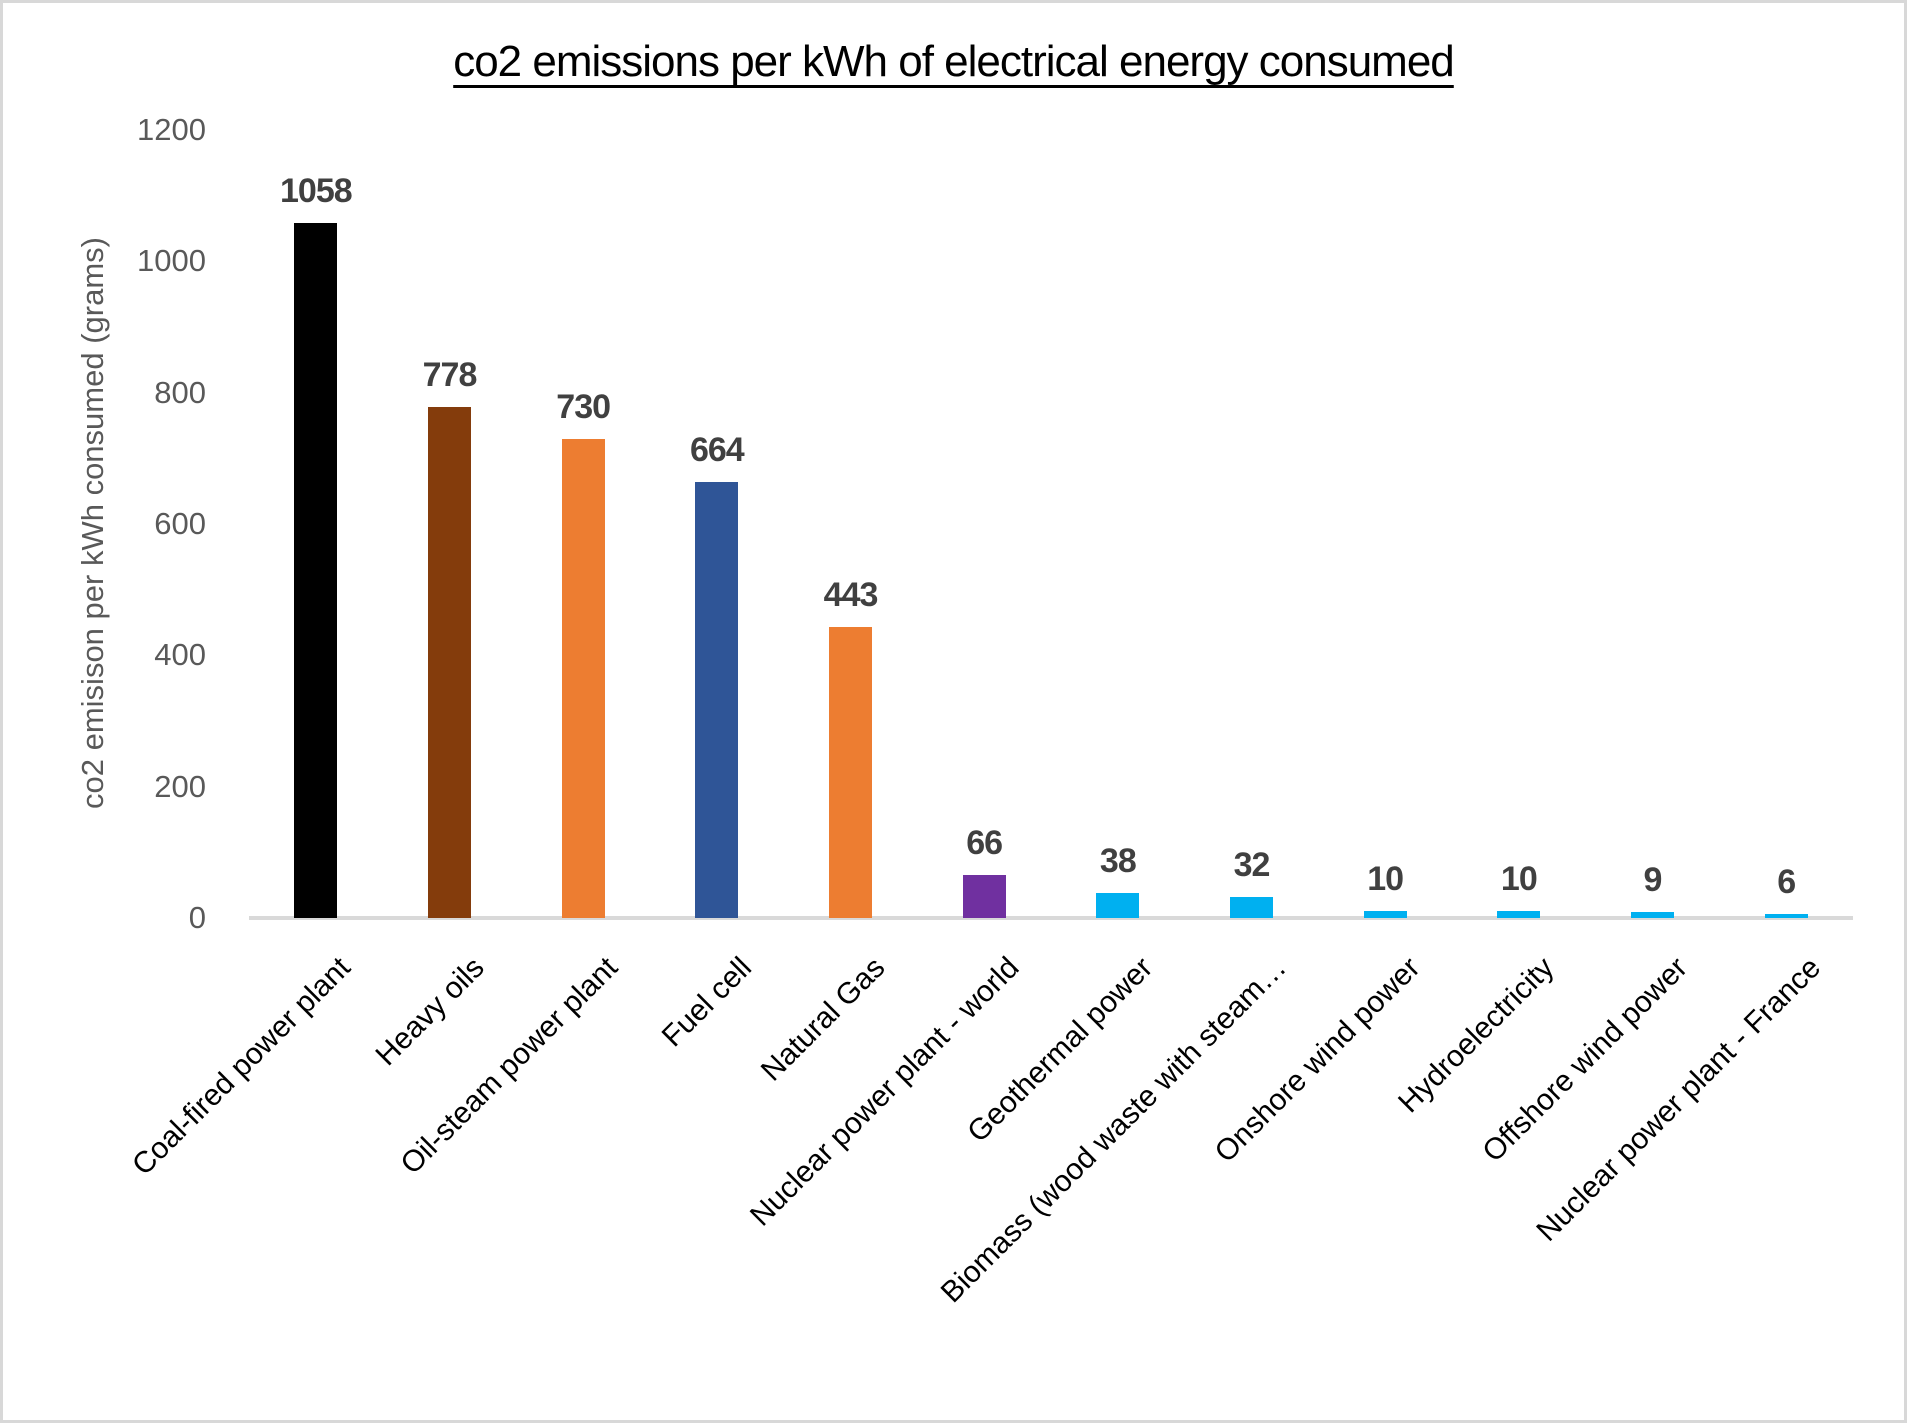  What do you see at coordinates (1385, 914) in the screenshot?
I see `bar-onshore-wind-power` at bounding box center [1385, 914].